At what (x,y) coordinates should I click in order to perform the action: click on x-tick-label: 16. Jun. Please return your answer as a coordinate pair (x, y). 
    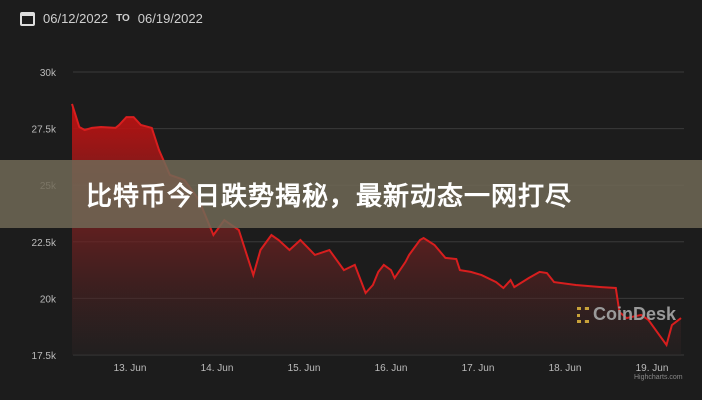
    Looking at the image, I should click on (391, 368).